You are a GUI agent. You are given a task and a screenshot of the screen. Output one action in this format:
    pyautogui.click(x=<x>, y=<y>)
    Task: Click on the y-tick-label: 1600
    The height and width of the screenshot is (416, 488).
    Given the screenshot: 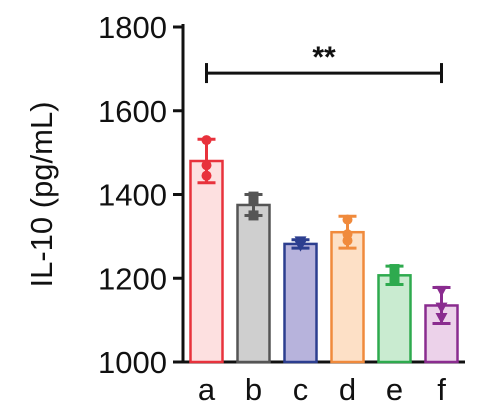 What is the action you would take?
    pyautogui.click(x=132, y=111)
    